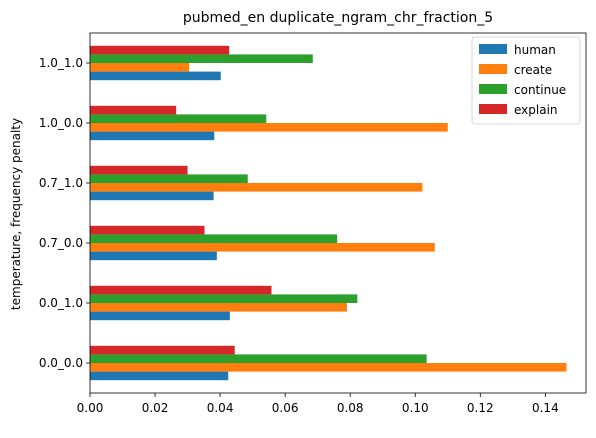  I want to click on bar-explain-0.7_0.0, so click(147, 230).